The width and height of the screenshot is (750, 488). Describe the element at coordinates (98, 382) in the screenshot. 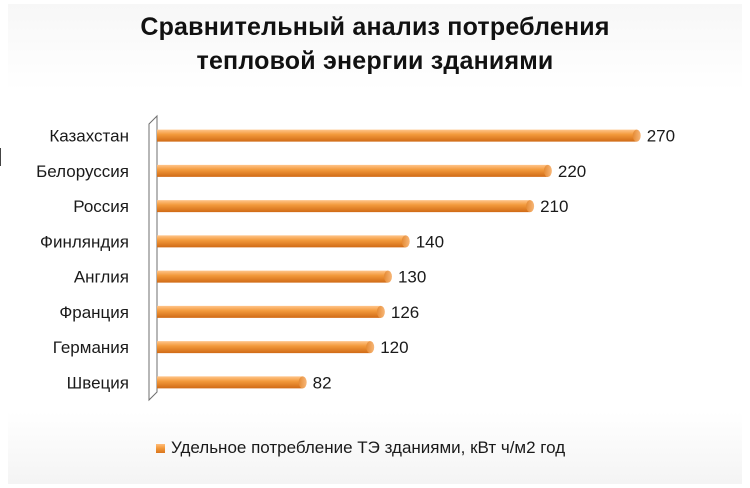

I see `category-tick-label: Швеция` at that location.